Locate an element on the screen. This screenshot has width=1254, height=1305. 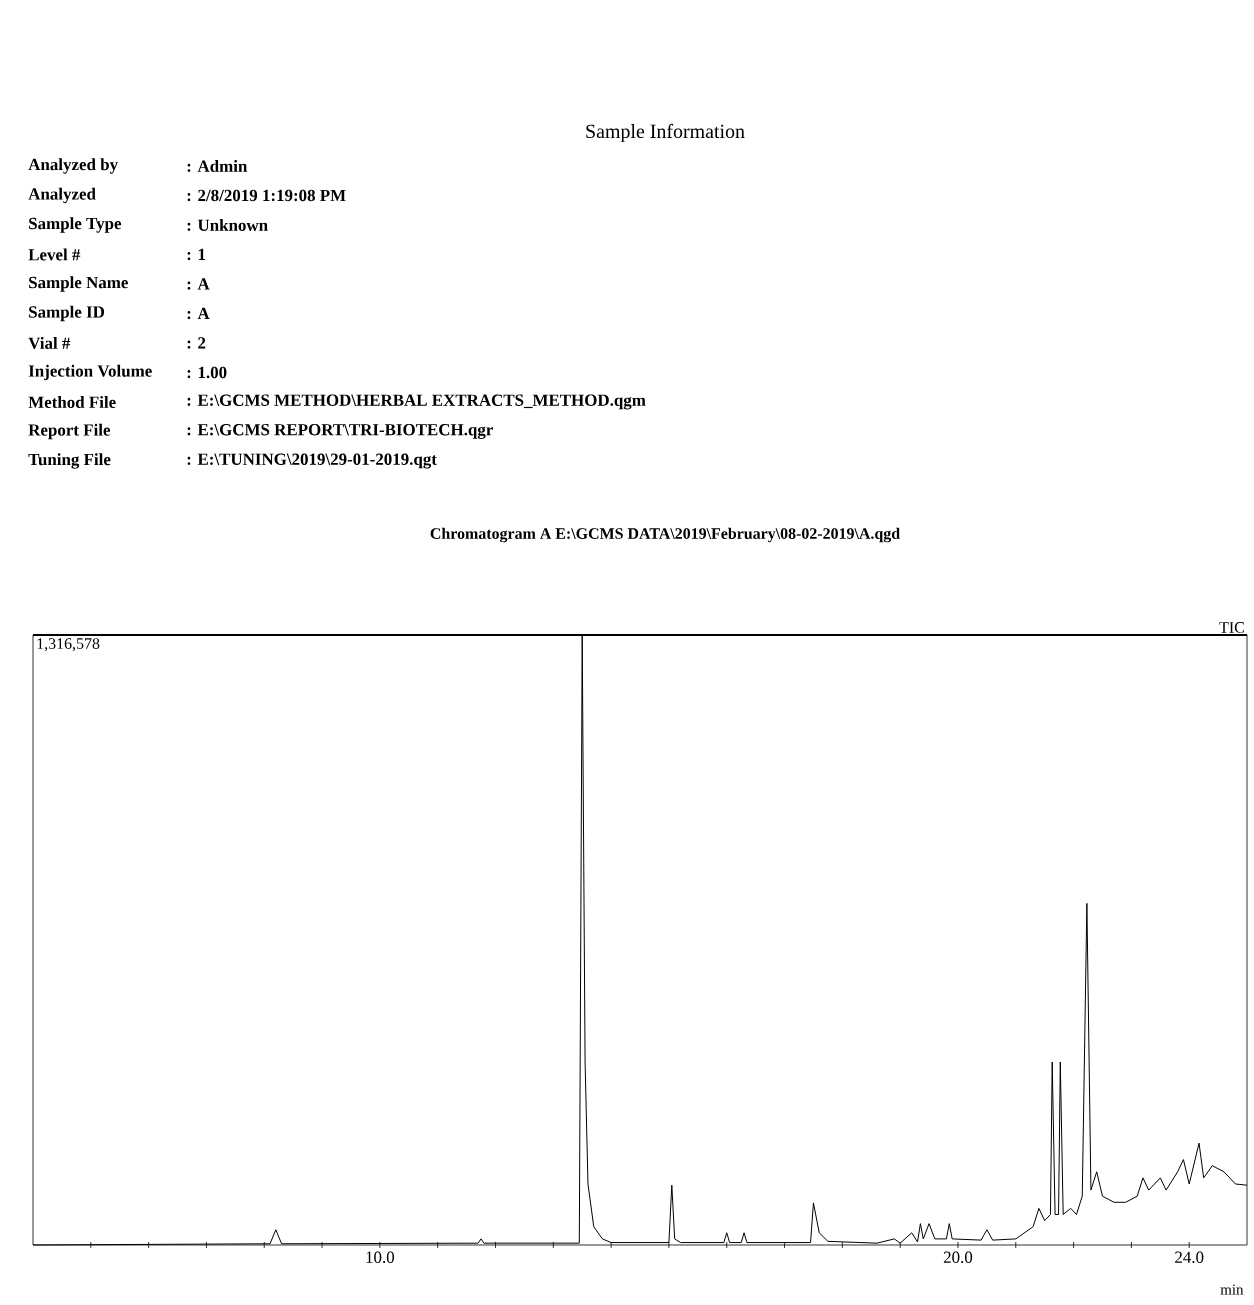
text: : 1 is located at coordinates (196, 254).